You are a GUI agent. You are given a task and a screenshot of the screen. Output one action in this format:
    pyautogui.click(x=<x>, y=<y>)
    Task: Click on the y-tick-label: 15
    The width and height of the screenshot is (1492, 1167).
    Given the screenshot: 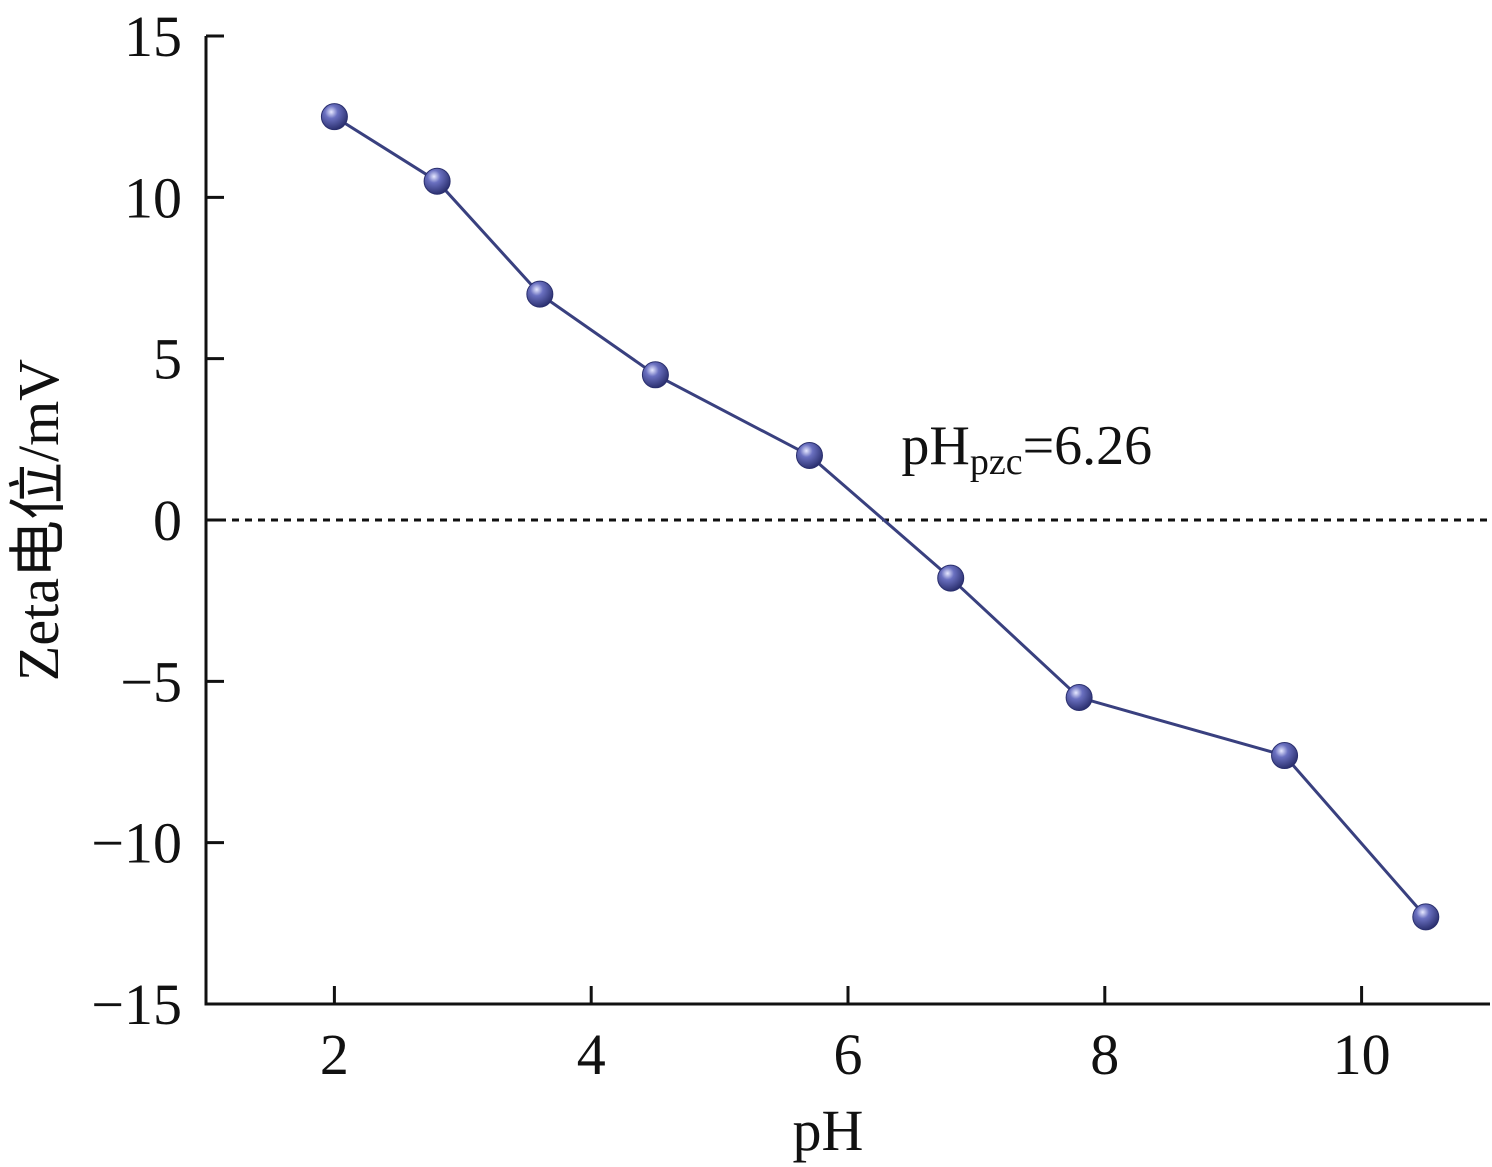 What is the action you would take?
    pyautogui.click(x=153, y=36)
    